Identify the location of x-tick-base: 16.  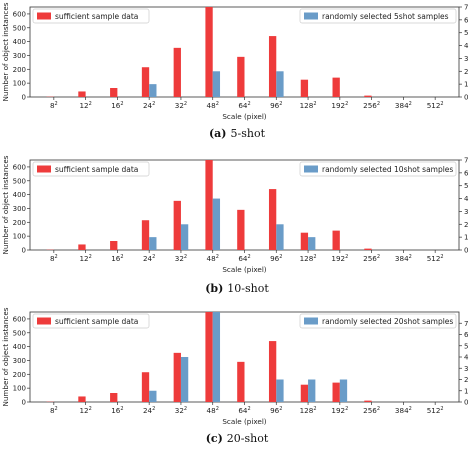
(116, 410).